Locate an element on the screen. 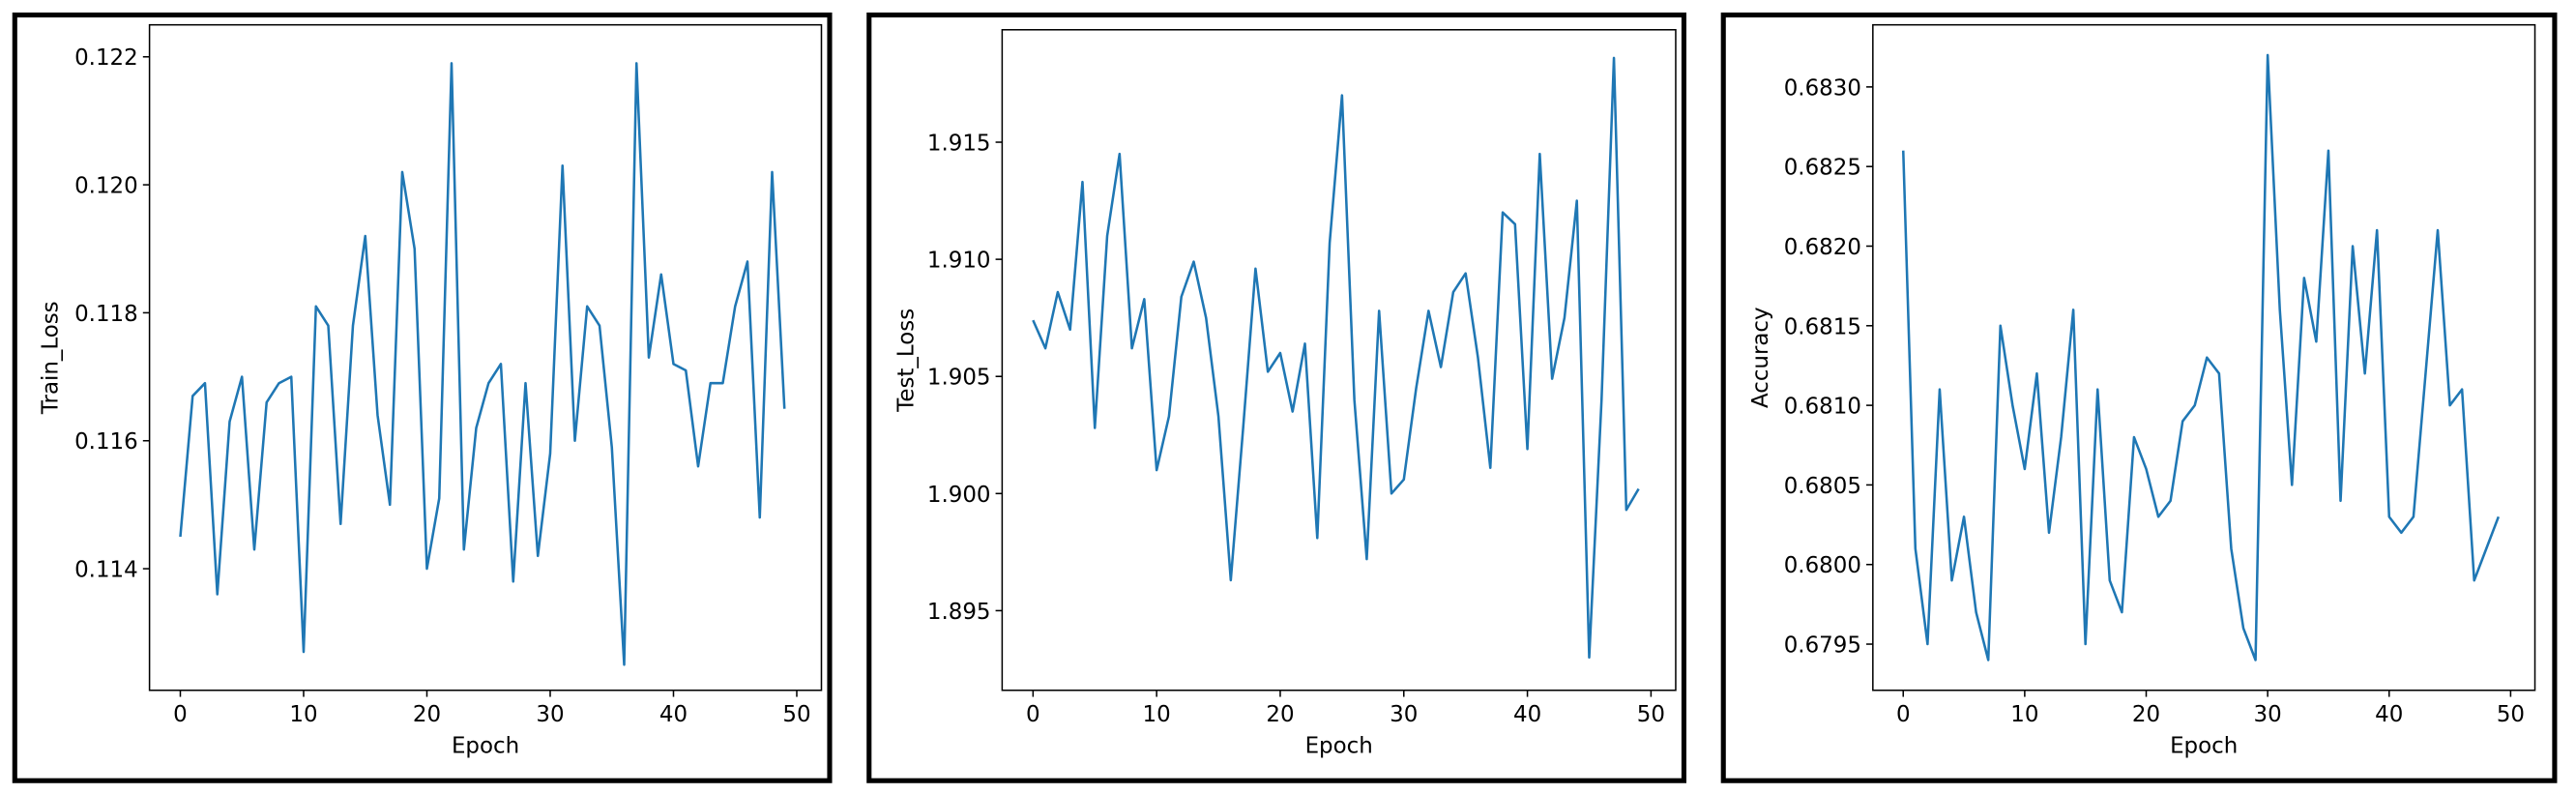 Image resolution: width=2576 pixels, height=794 pixels. y-tick-label: 1.900 is located at coordinates (959, 496).